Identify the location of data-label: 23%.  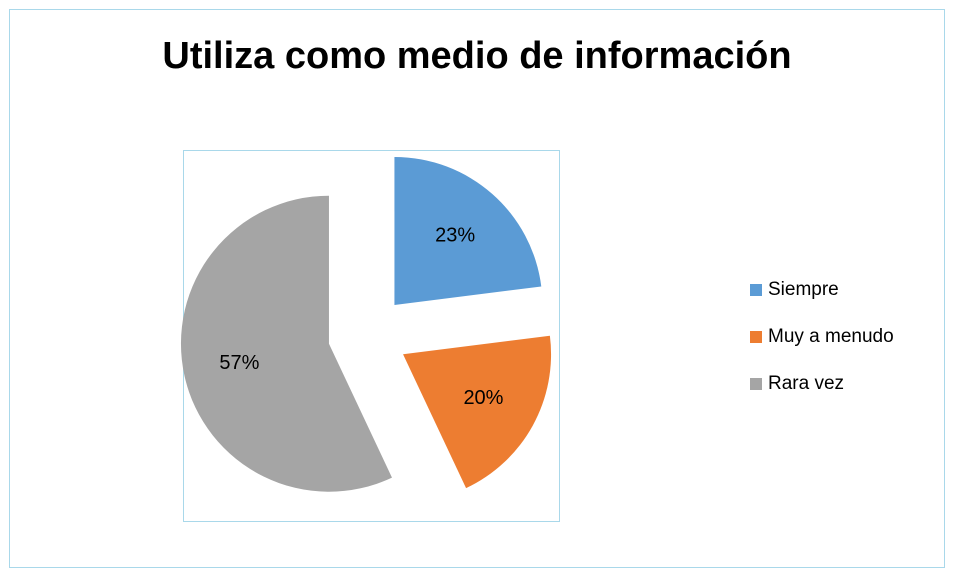
(455, 235).